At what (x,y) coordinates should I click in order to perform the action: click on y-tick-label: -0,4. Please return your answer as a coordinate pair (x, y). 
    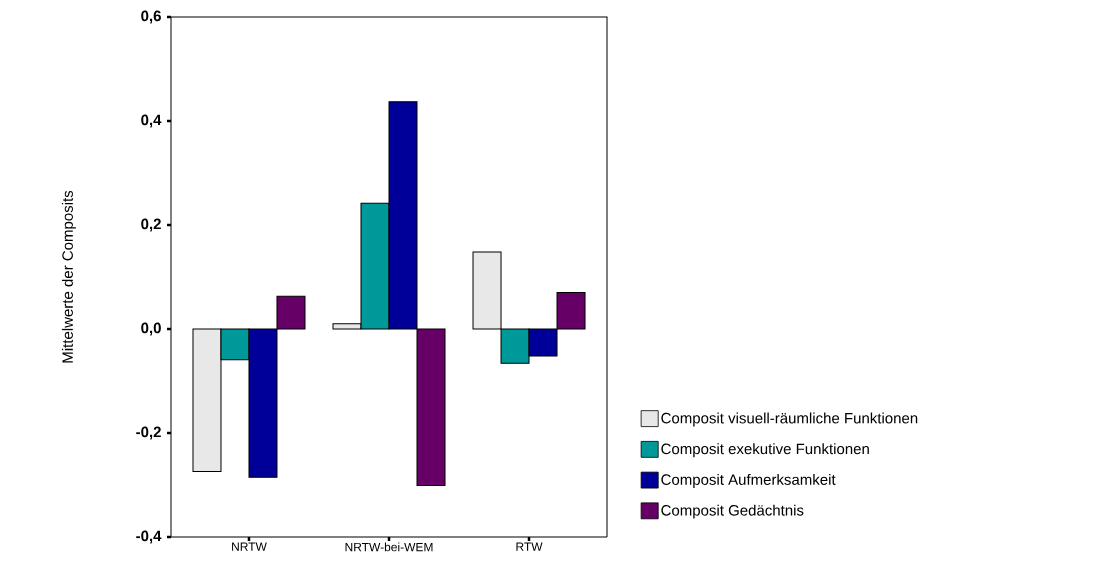
    Looking at the image, I should click on (149, 537).